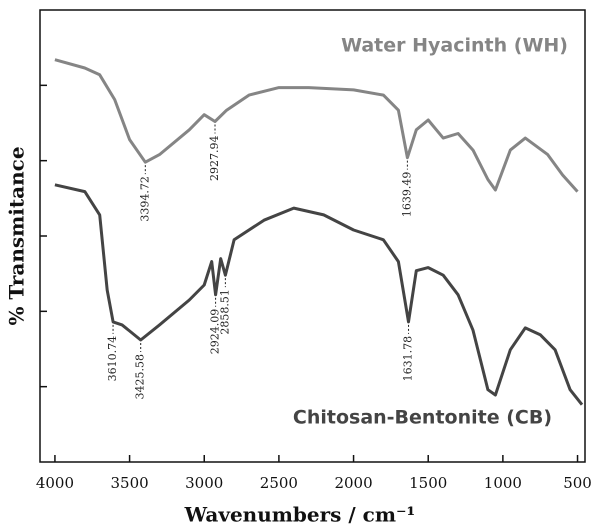  What do you see at coordinates (406, 195) in the screenshot?
I see `annotation-label: 1639.49` at bounding box center [406, 195].